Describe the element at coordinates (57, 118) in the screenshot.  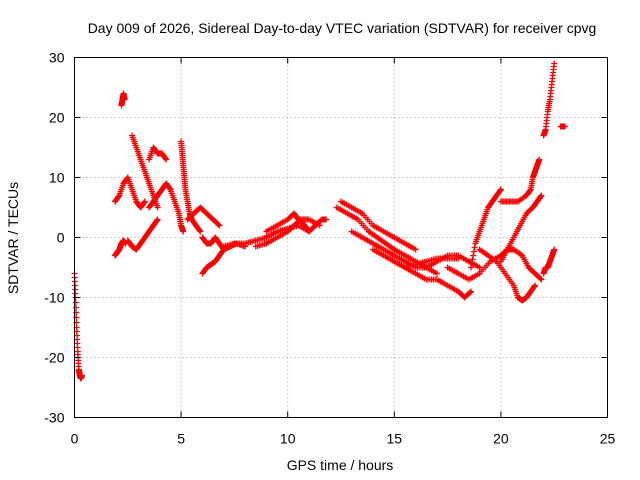
I see `y-tick-label: 20` at that location.